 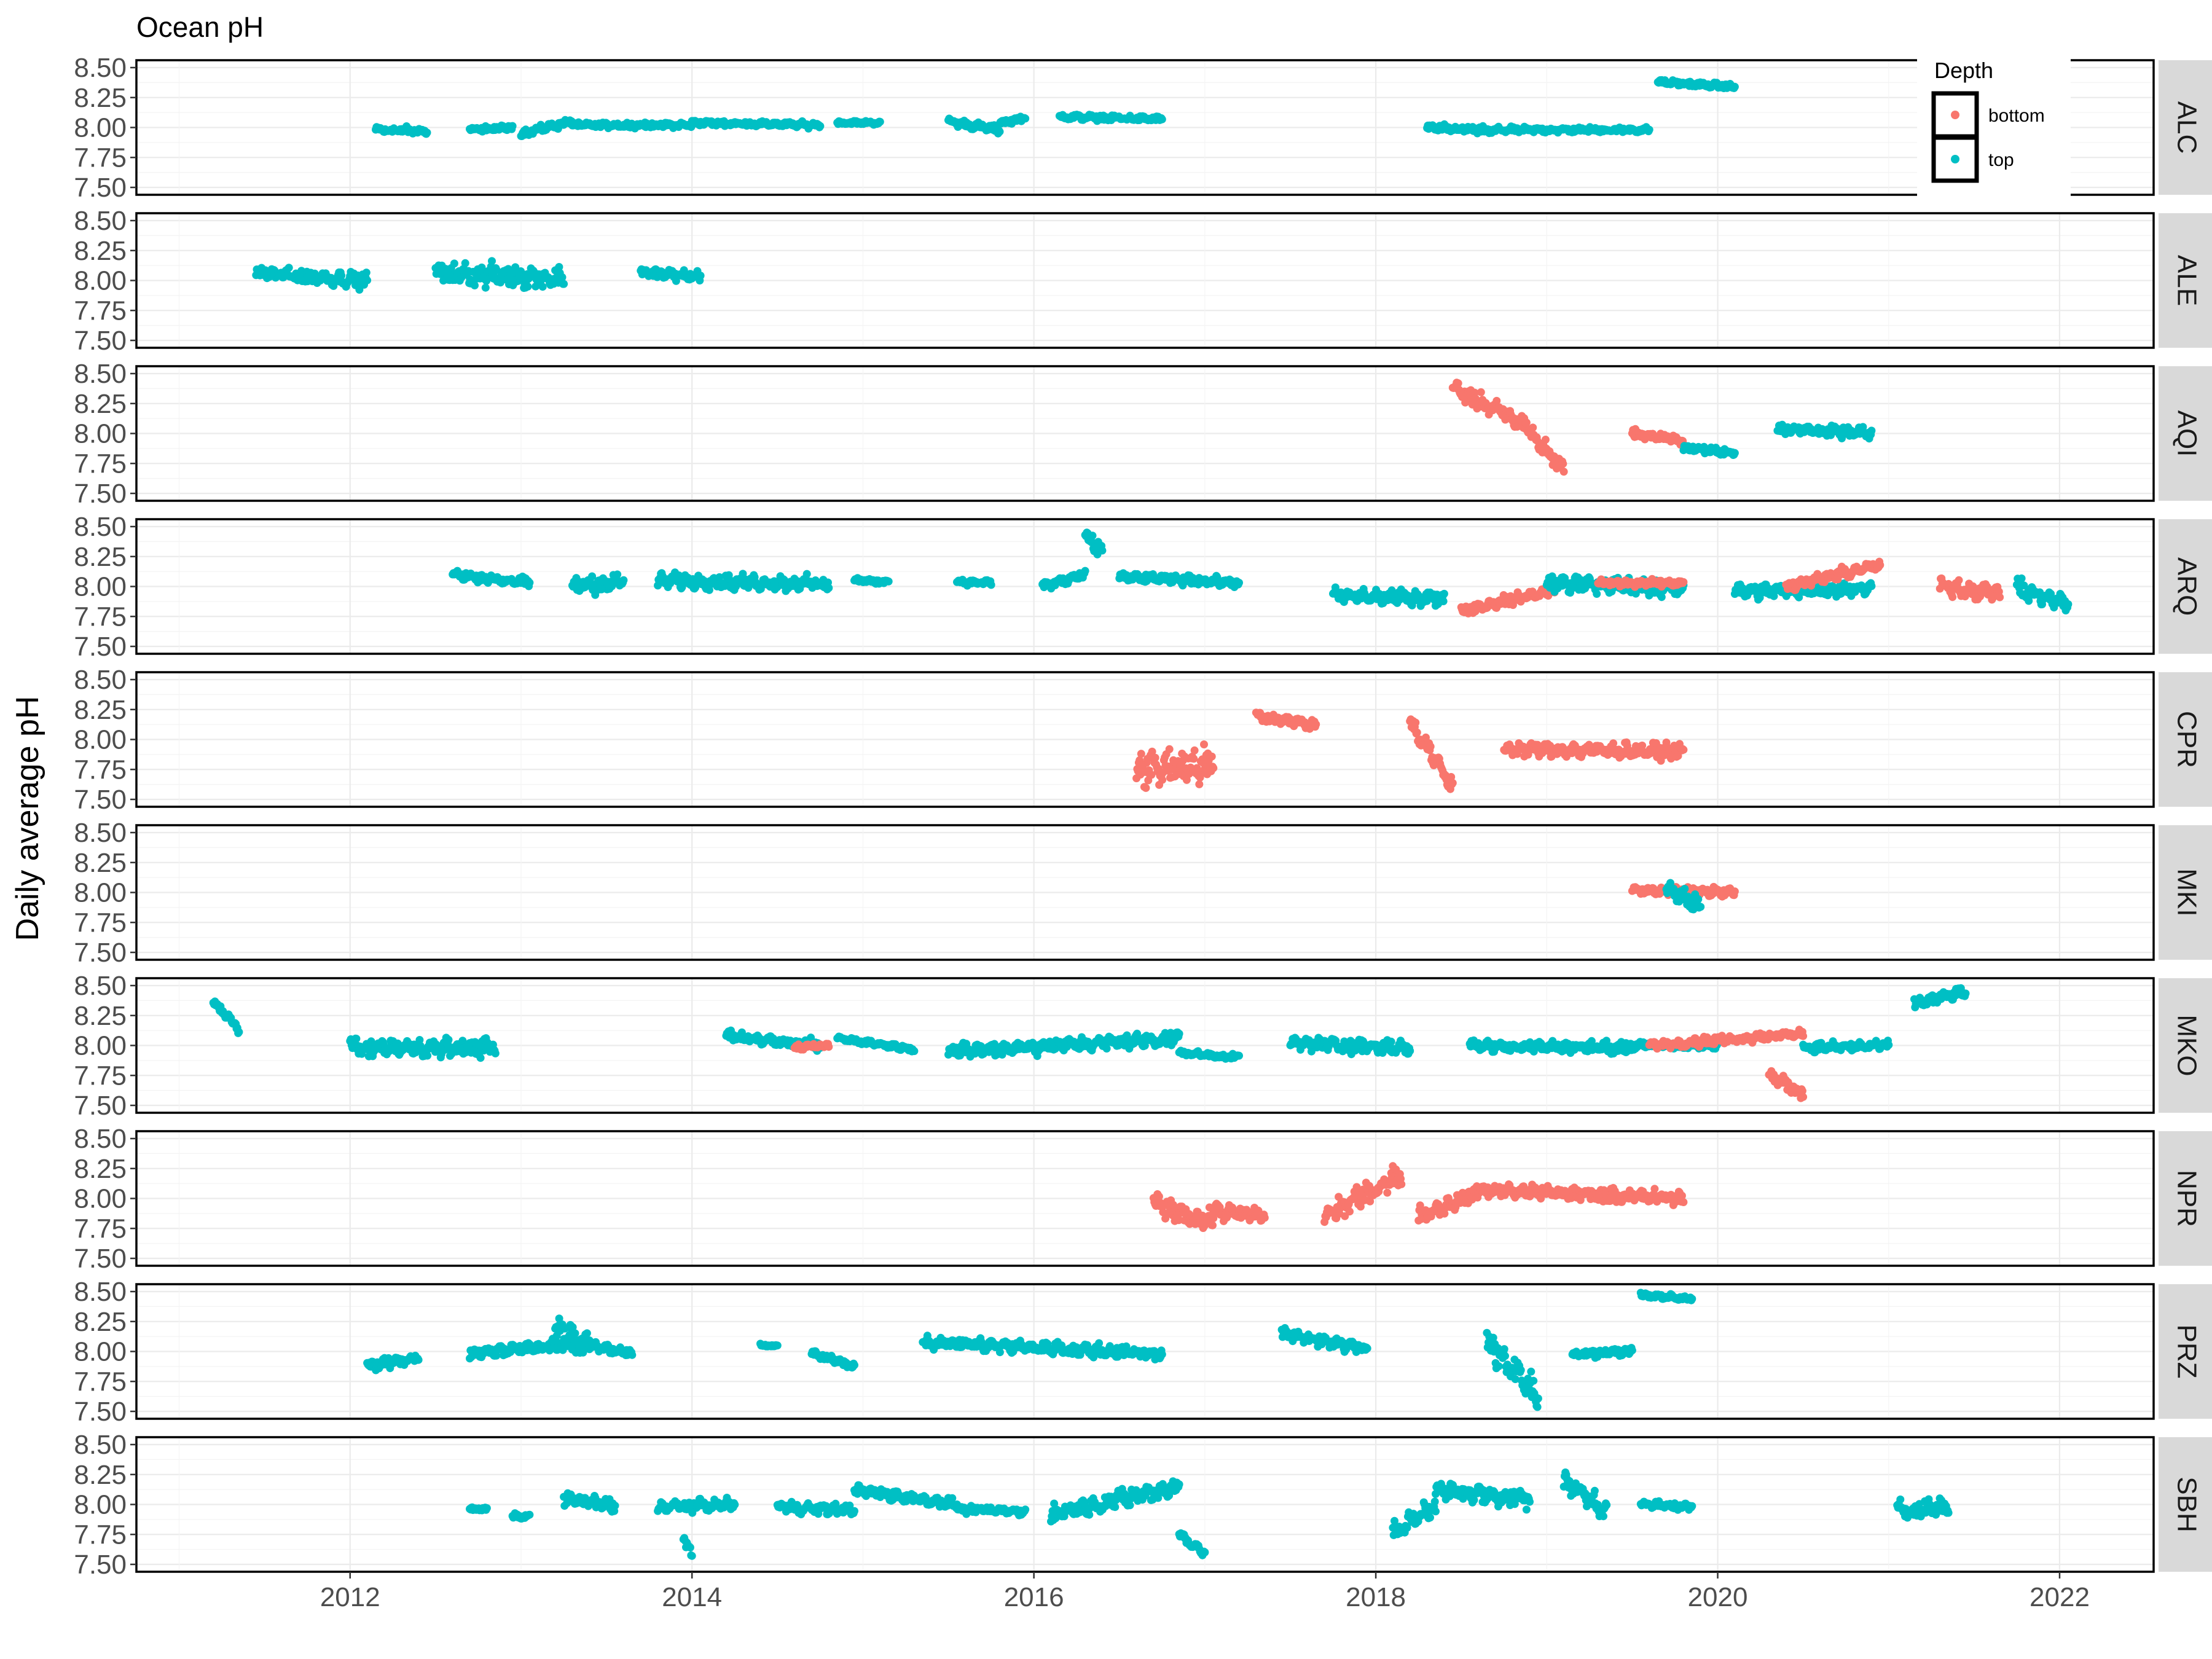 I want to click on chart-title: Ocean pH, so click(x=200, y=27).